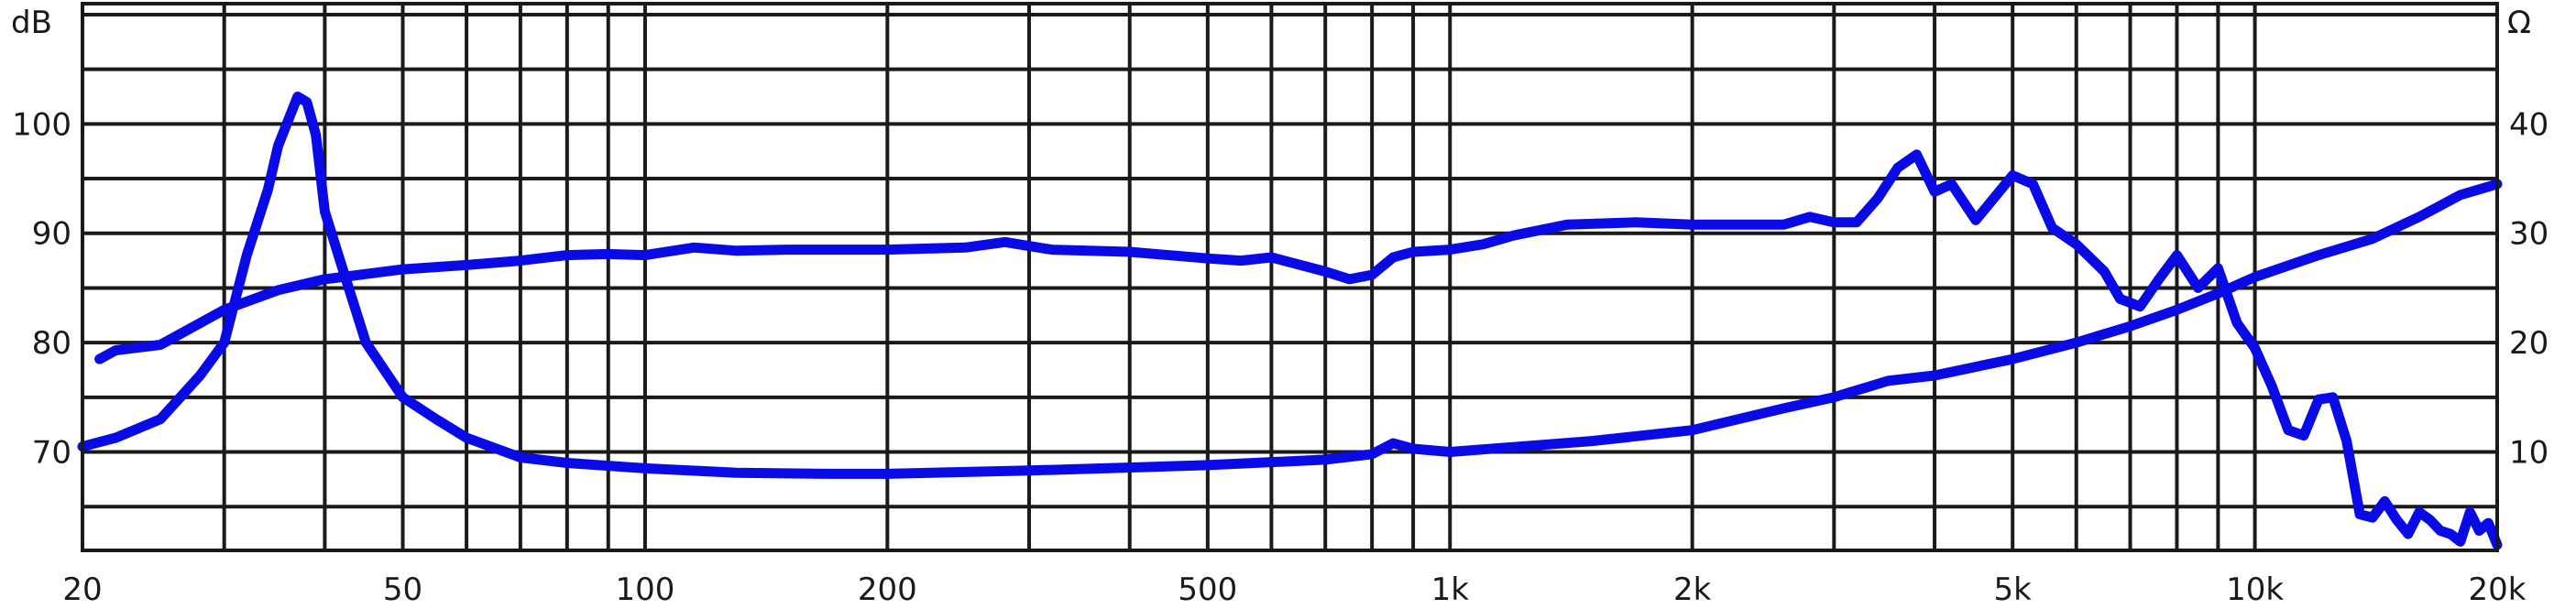 The image size is (2576, 609). What do you see at coordinates (51, 453) in the screenshot?
I see `y-left-tick-label-0: 70` at bounding box center [51, 453].